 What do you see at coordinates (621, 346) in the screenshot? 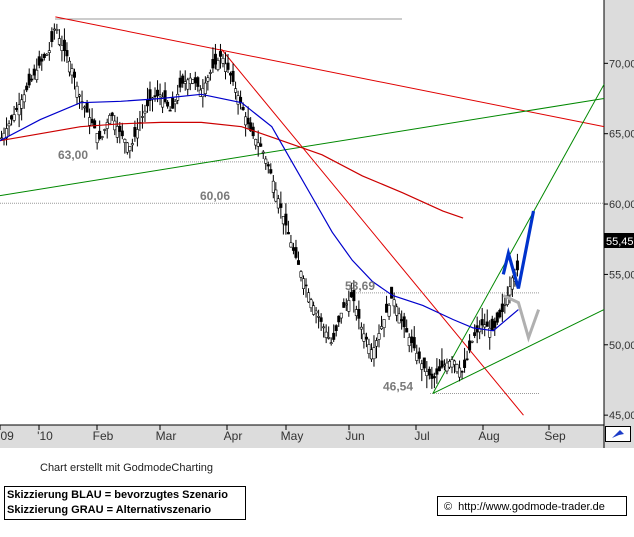
I see `y-tick-label: 50,00` at bounding box center [621, 346].